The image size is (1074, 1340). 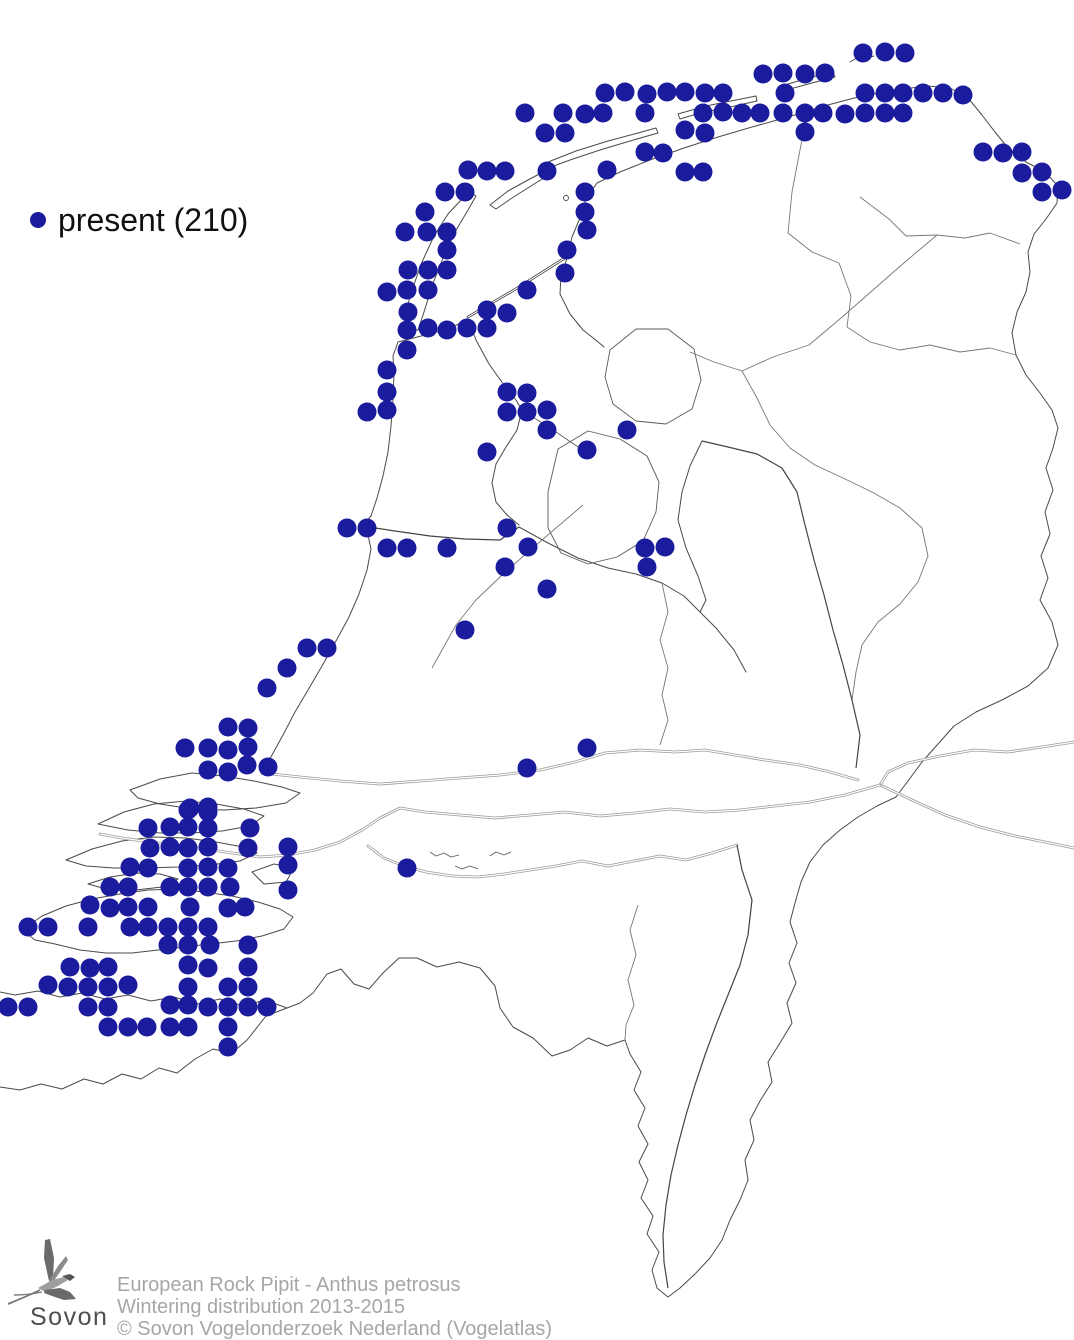 What do you see at coordinates (819, 223) in the screenshot?
I see `border-friesland-groningen` at bounding box center [819, 223].